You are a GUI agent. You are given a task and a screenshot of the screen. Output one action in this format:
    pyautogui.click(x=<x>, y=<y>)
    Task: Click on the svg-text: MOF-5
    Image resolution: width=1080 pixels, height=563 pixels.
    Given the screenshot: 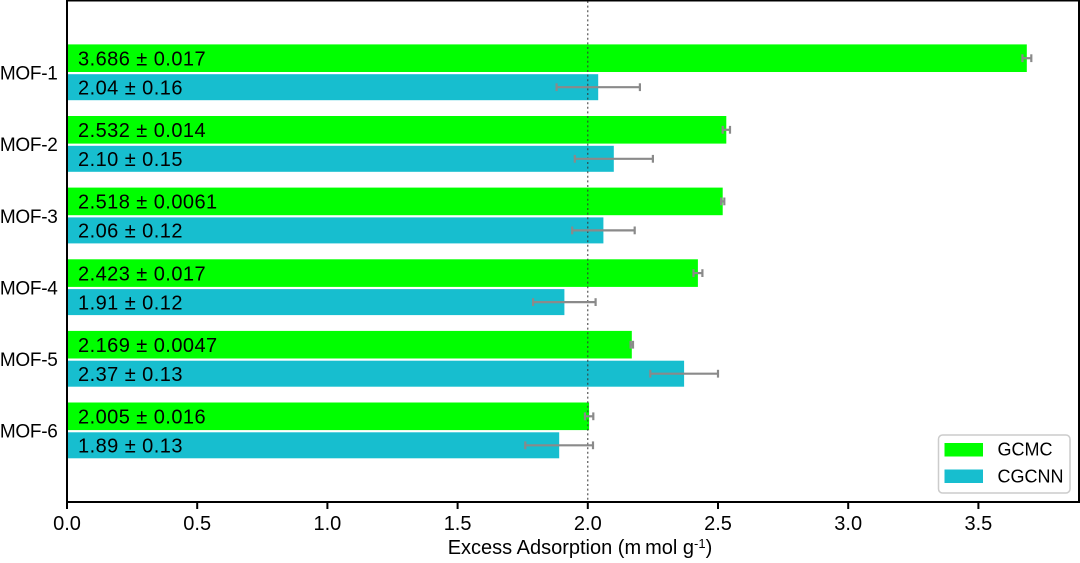 What is the action you would take?
    pyautogui.click(x=29, y=360)
    